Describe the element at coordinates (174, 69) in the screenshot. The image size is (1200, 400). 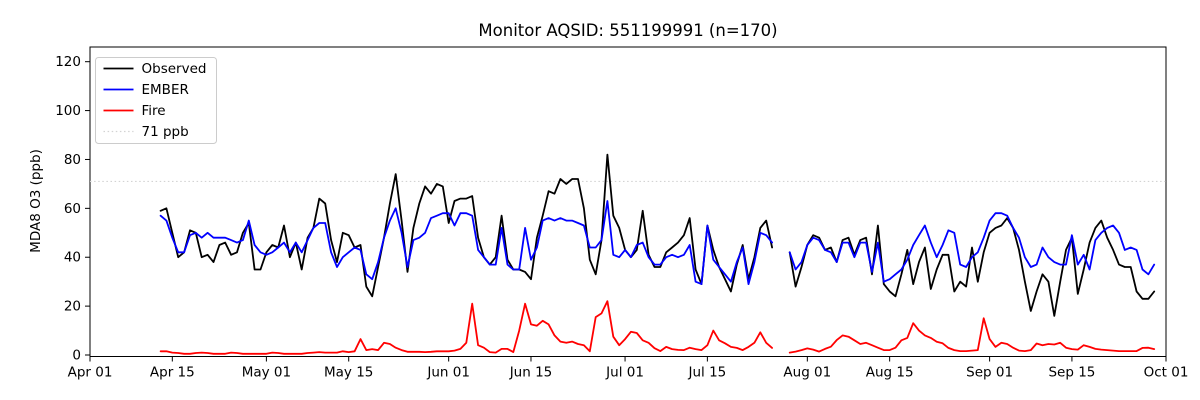
I see `legend-label: Observed` at that location.